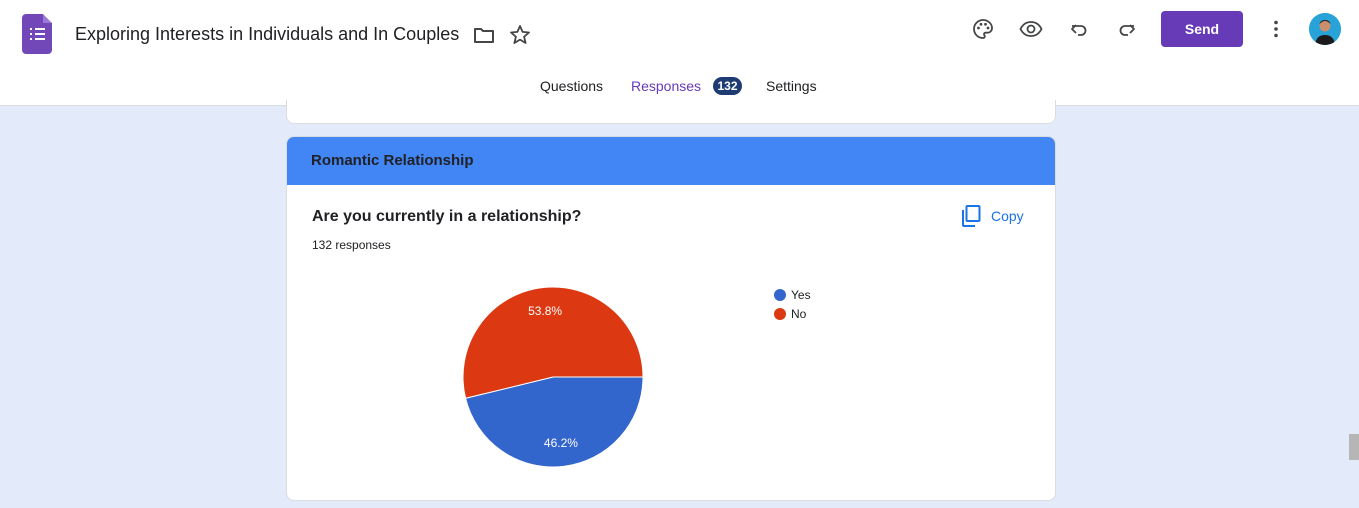 This screenshot has width=1359, height=508. What do you see at coordinates (520, 35) in the screenshot?
I see `star-icon` at bounding box center [520, 35].